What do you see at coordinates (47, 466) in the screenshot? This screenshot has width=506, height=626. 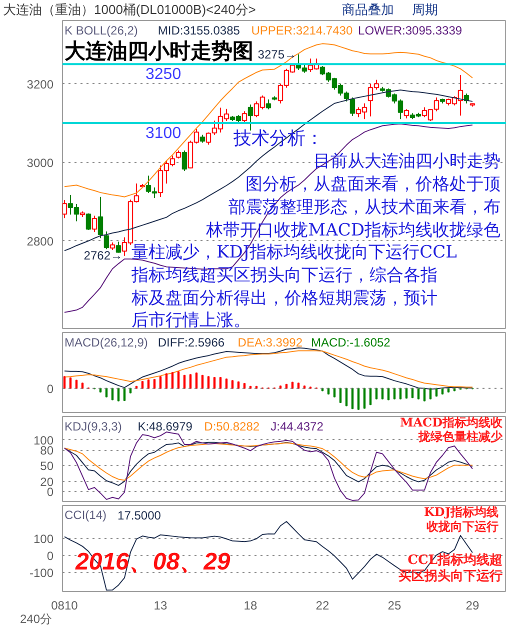 I see `y-tick-label: 50` at bounding box center [47, 466].